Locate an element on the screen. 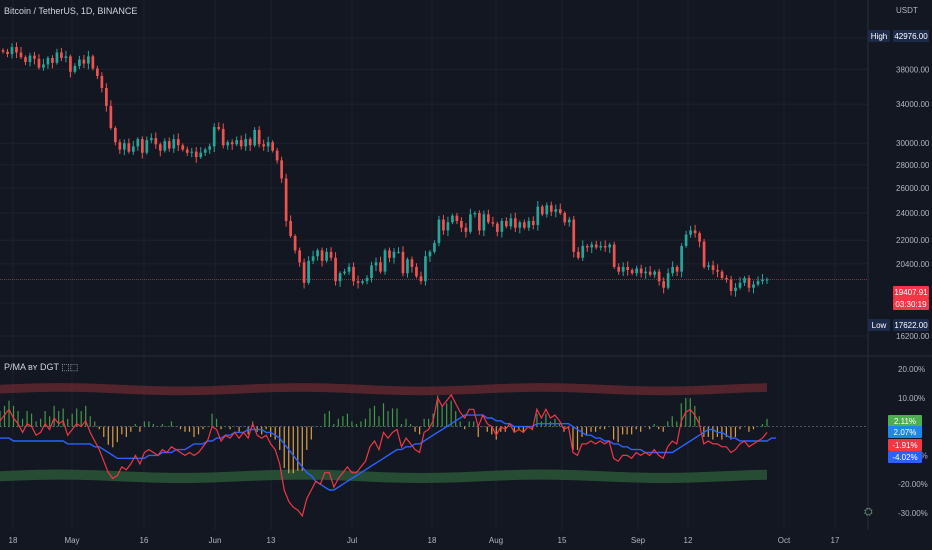 Image resolution: width=932 pixels, height=550 pixels. symbol-title: Bitcoin / TetherUS, 1D, BINANCE is located at coordinates (71, 11).